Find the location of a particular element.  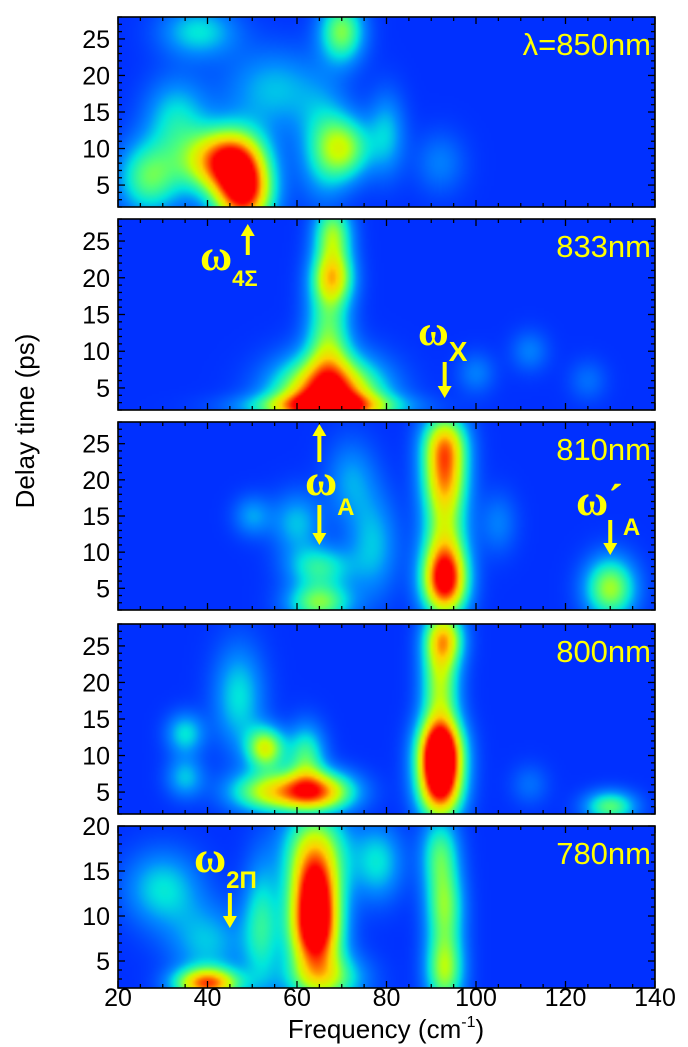

x-tick-label: 40 is located at coordinates (208, 998).